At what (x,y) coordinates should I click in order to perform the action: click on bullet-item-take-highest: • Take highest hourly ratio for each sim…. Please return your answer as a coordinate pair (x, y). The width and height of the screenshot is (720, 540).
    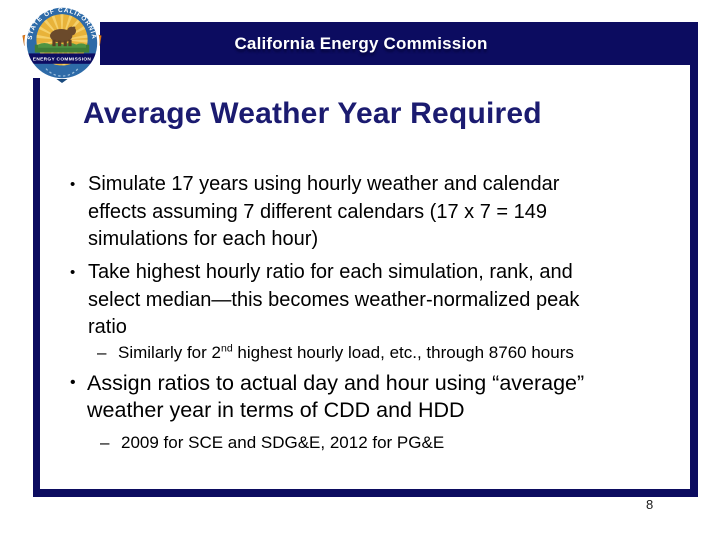
    Looking at the image, I should click on (324, 300).